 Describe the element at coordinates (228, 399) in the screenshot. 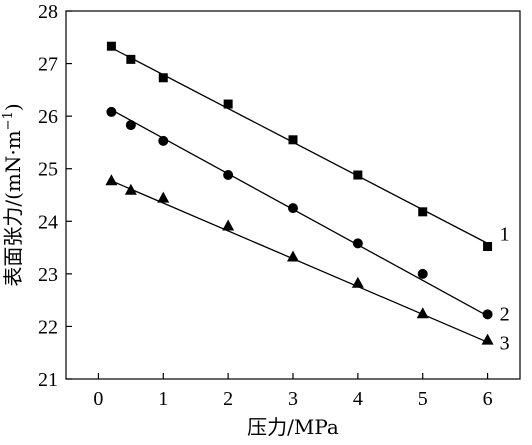

I see `x-tick-label: 2` at that location.